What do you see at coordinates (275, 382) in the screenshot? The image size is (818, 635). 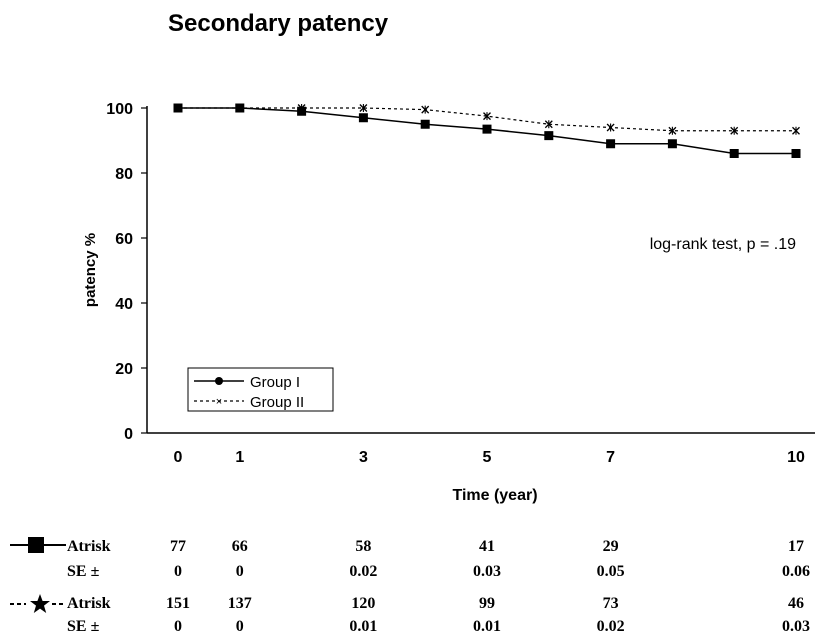 I see `legend-label-group-1: Group I` at bounding box center [275, 382].